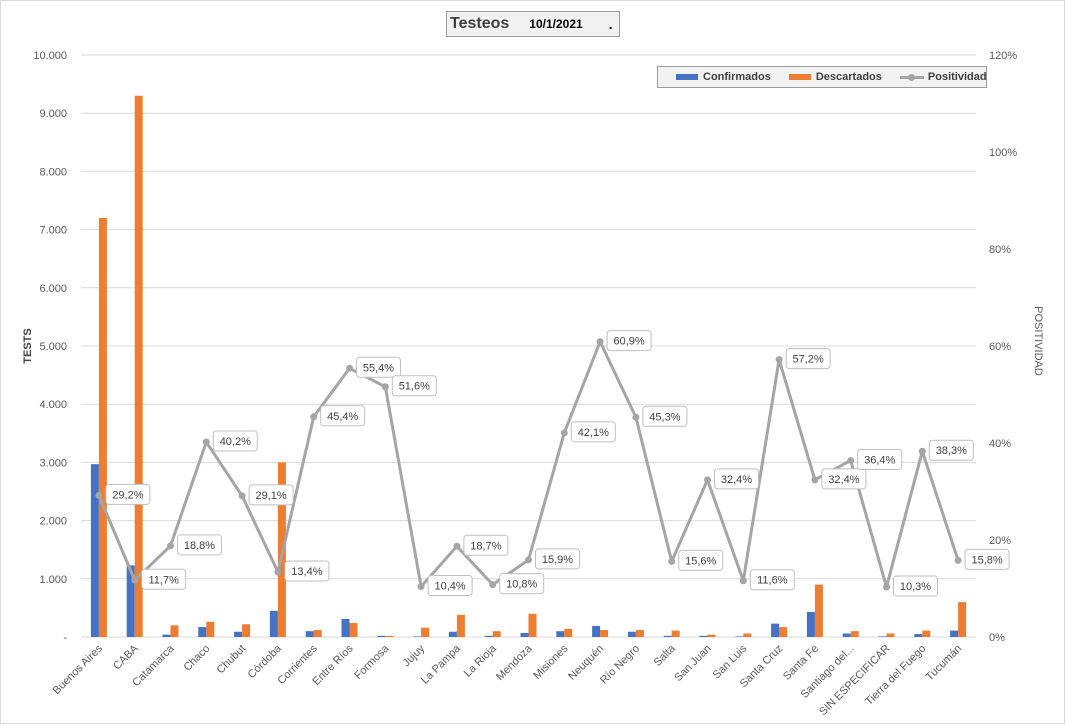  Describe the element at coordinates (700, 561) in the screenshot. I see `data-label: 15,6%` at that location.